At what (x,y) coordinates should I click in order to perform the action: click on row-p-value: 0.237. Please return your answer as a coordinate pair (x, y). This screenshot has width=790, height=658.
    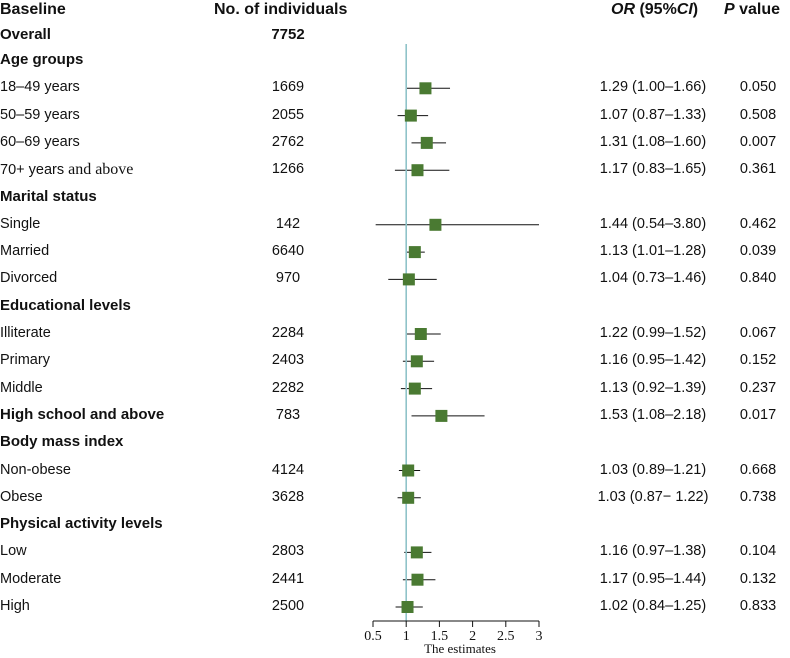
    Looking at the image, I should click on (758, 387).